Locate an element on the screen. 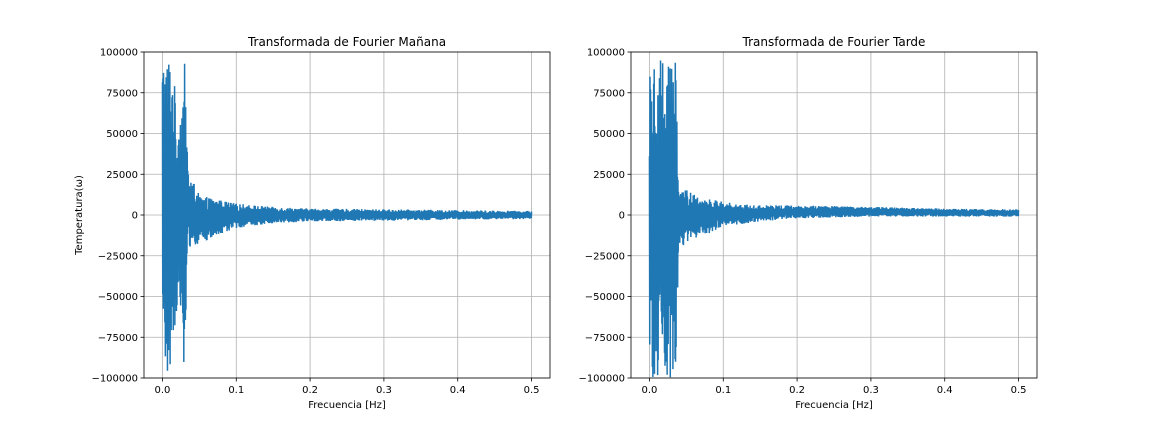  y-axis-label: Temperatura(ω) is located at coordinates (79, 215).